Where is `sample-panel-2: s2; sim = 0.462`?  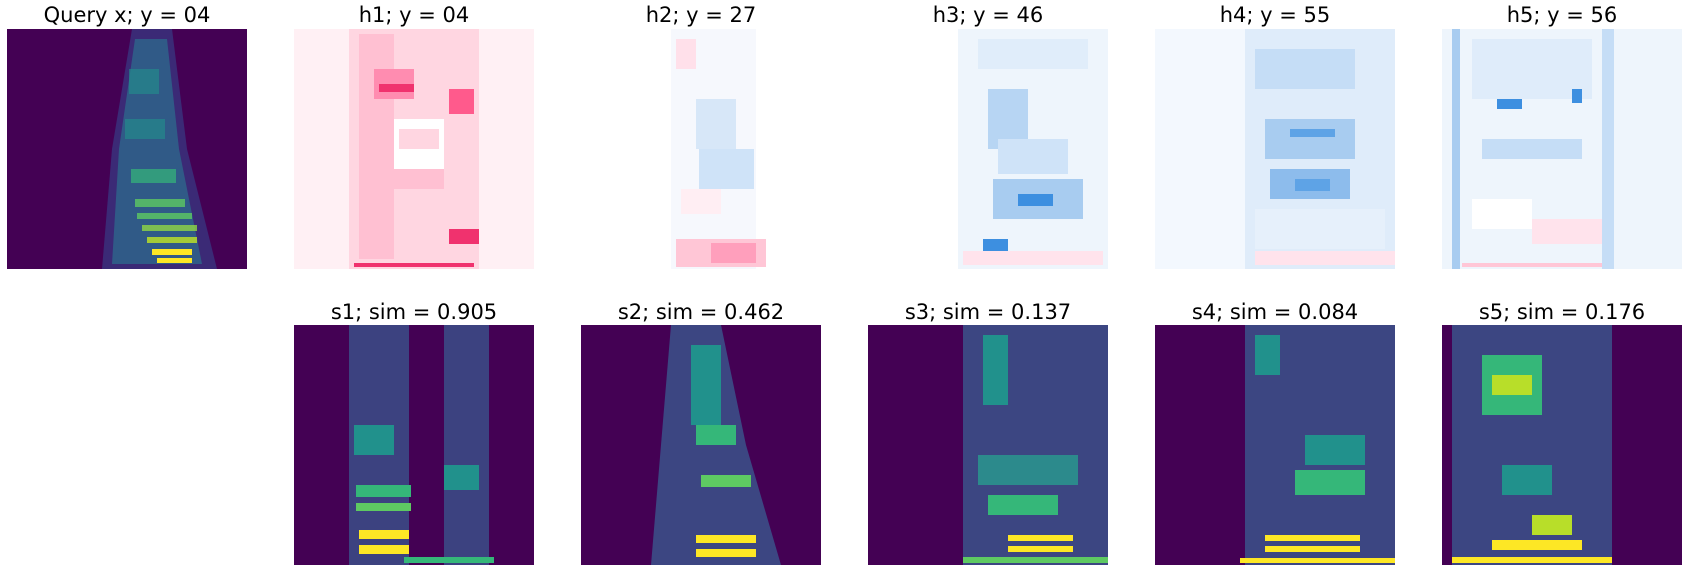 sample-panel-2: s2; sim = 0.462 is located at coordinates (701, 432).